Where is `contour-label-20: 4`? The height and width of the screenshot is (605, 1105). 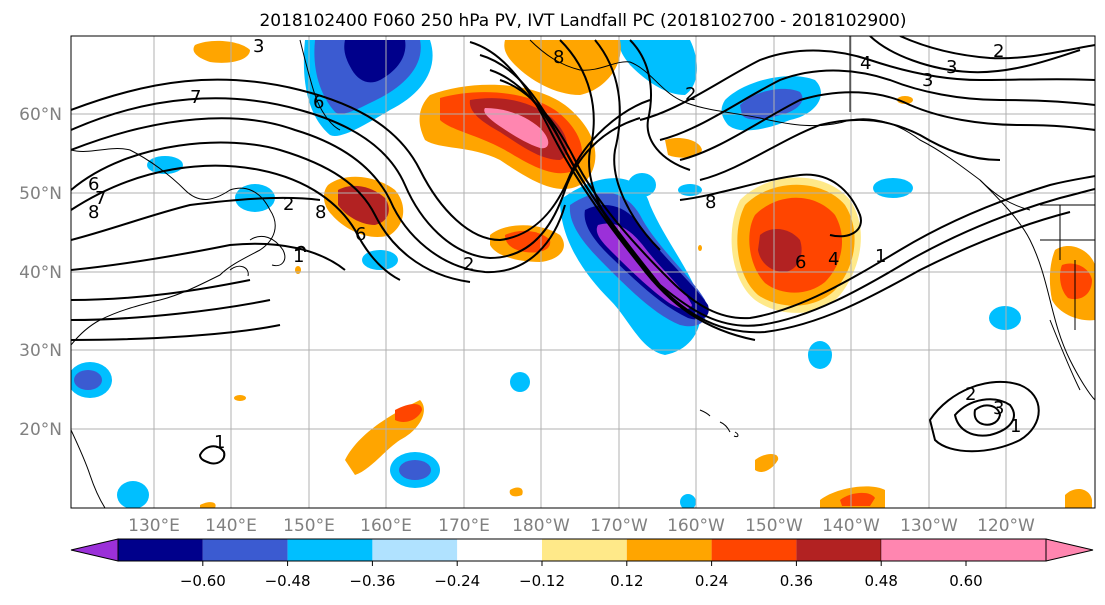
contour-label-20: 4 is located at coordinates (833, 259).